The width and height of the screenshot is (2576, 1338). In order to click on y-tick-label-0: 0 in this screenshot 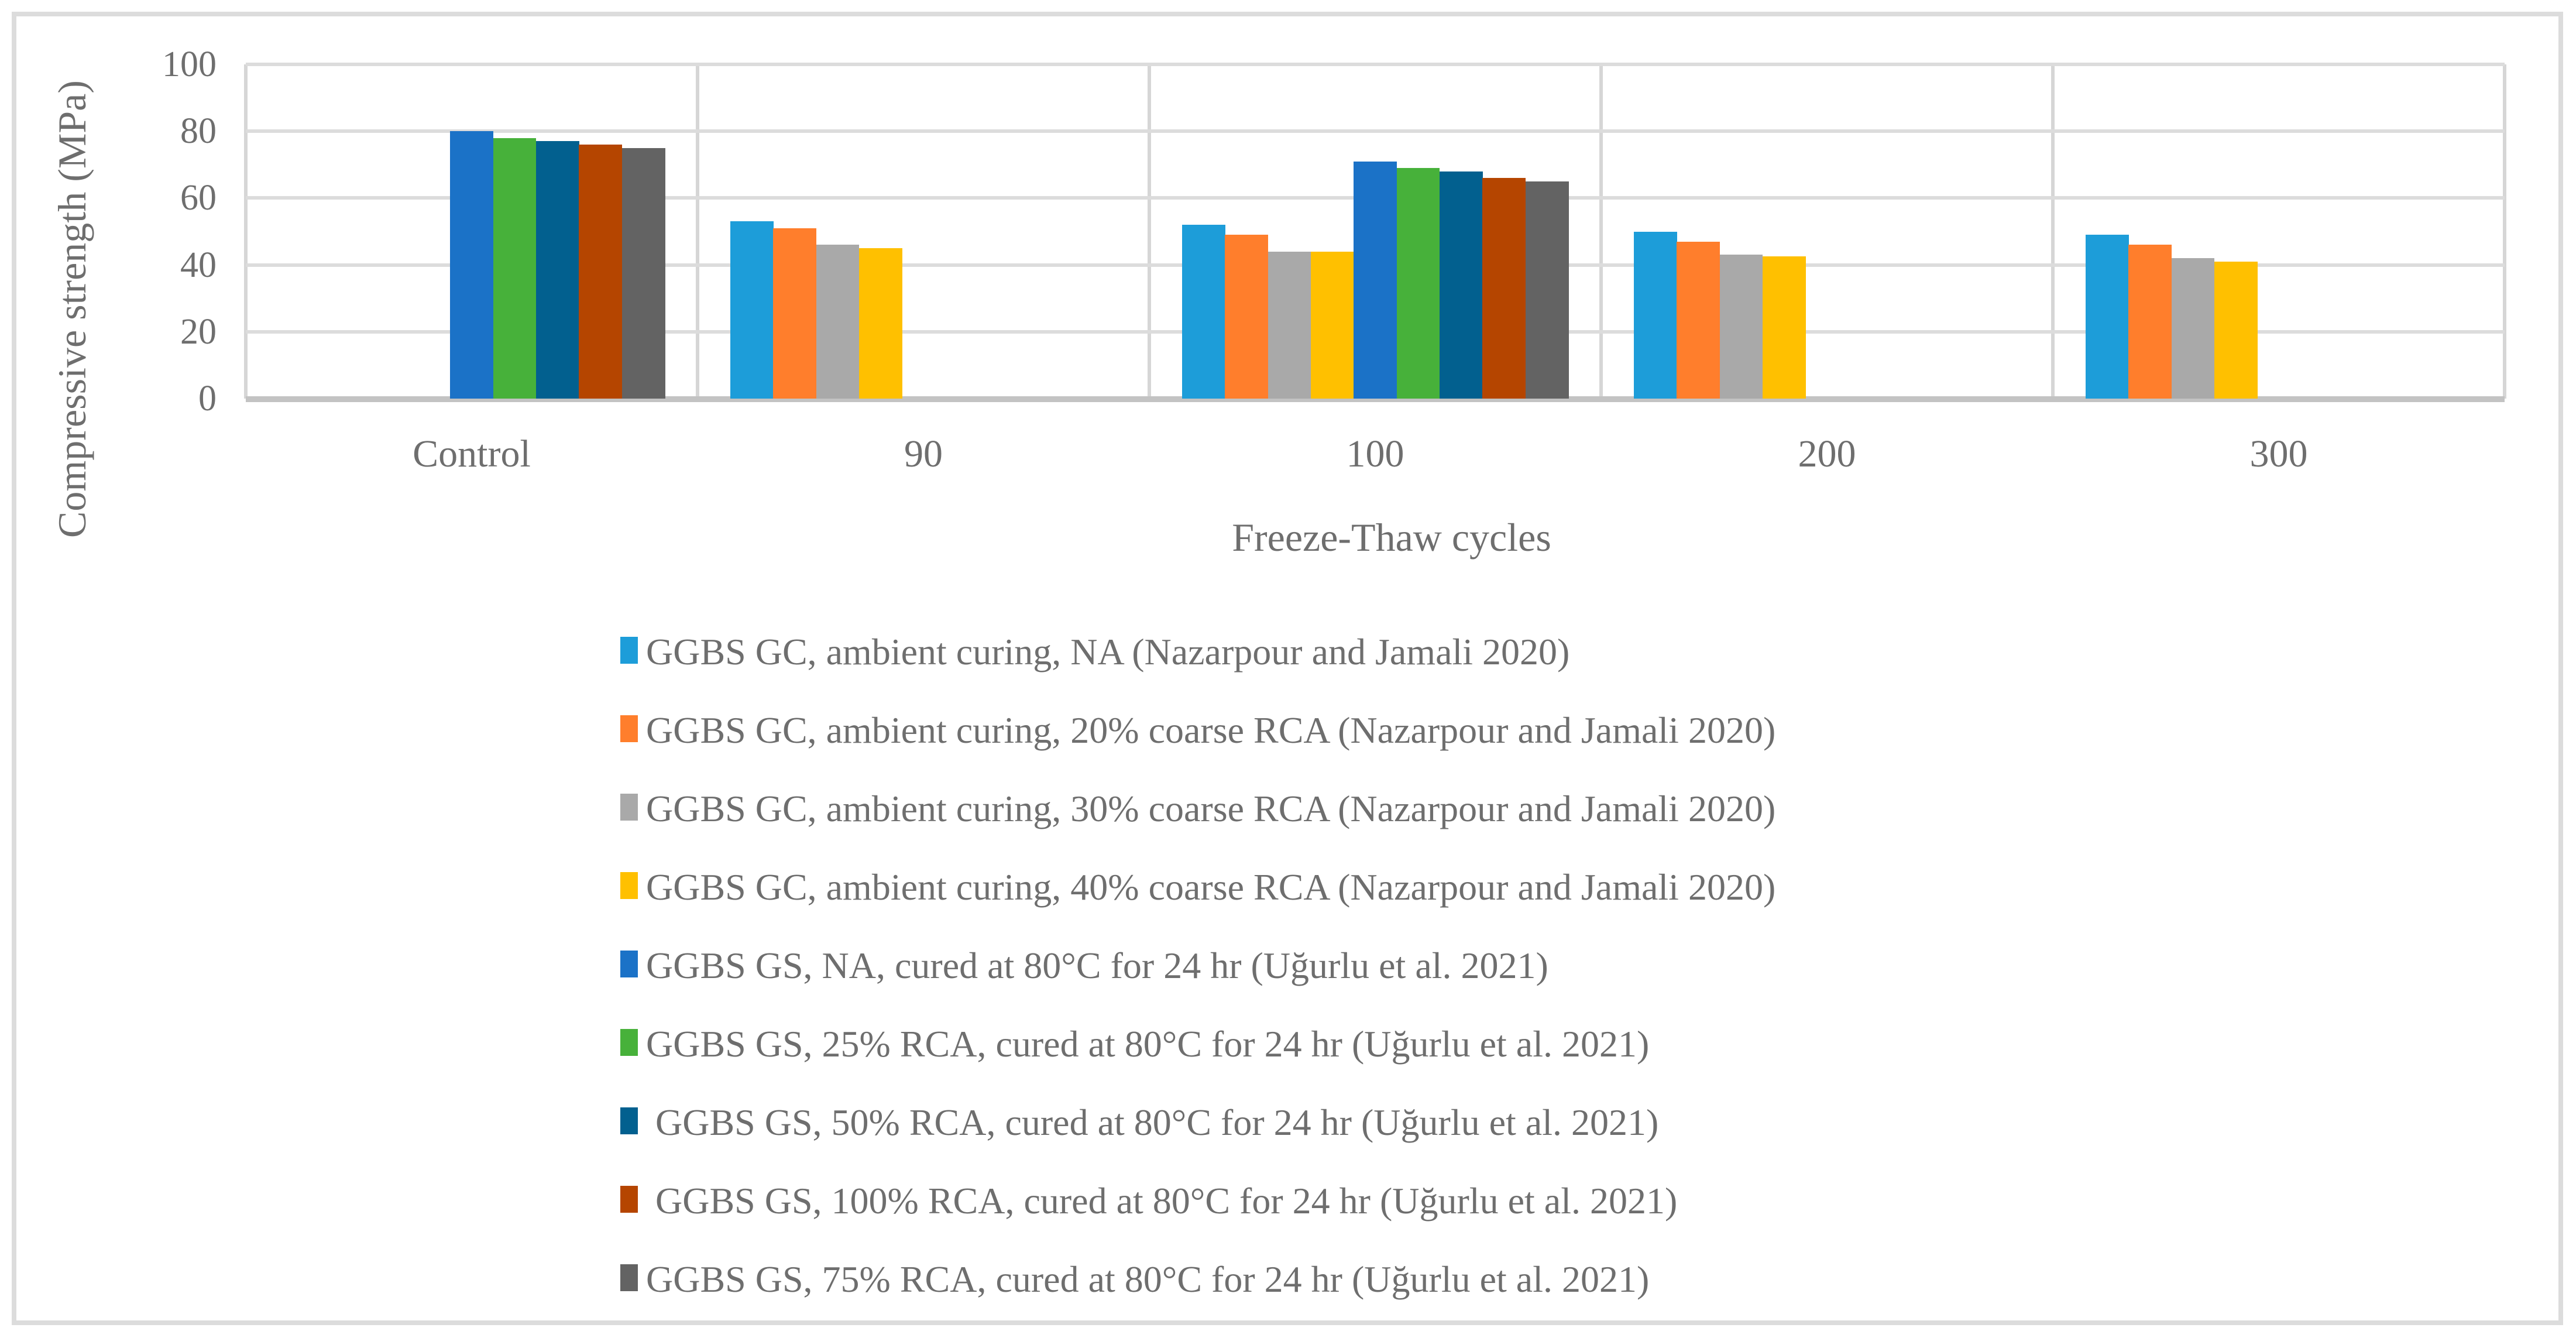, I will do `click(207, 398)`.